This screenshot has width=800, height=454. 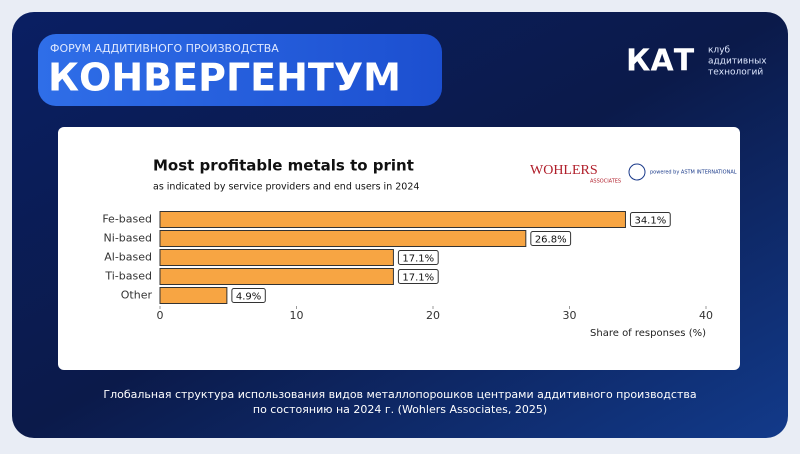 I want to click on value-label: 34.1%, so click(x=650, y=221).